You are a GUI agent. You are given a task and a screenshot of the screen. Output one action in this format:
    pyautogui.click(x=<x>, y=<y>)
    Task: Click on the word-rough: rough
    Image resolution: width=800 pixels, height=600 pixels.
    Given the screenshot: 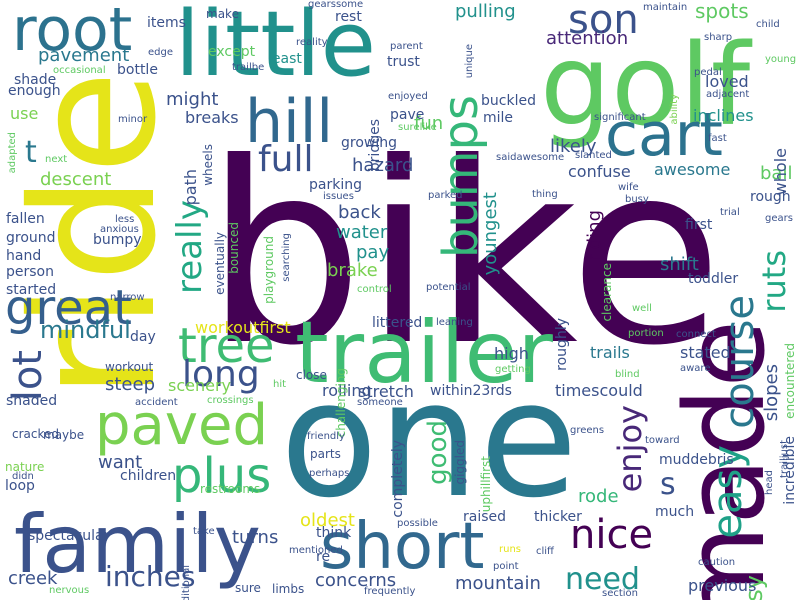 What is the action you would take?
    pyautogui.click(x=770, y=197)
    